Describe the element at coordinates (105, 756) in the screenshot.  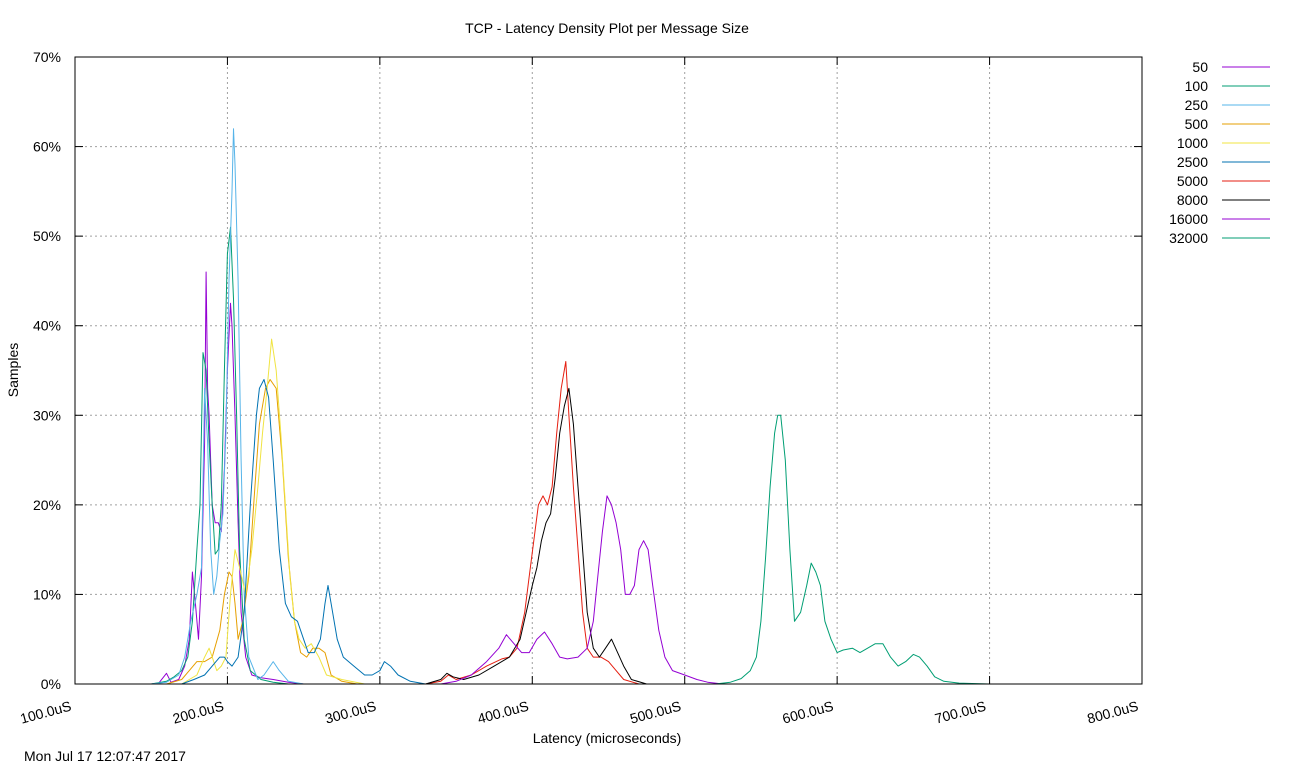
I see `timestamp-footer: Mon Jul 17 12:07:47 2017` at that location.